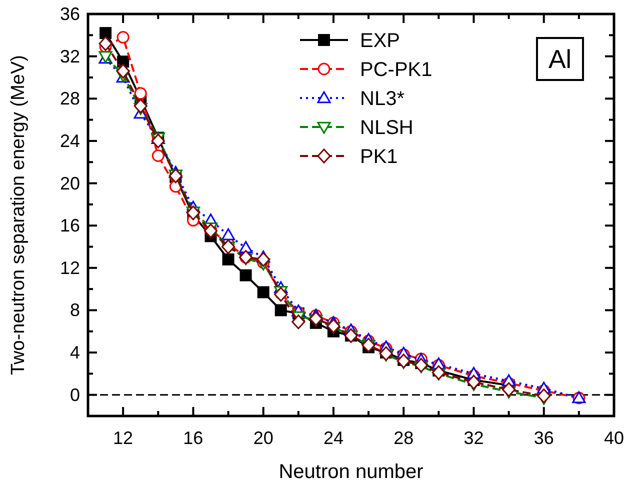 The width and height of the screenshot is (626, 491). What do you see at coordinates (263, 438) in the screenshot?
I see `x-tick-label: 20` at bounding box center [263, 438].